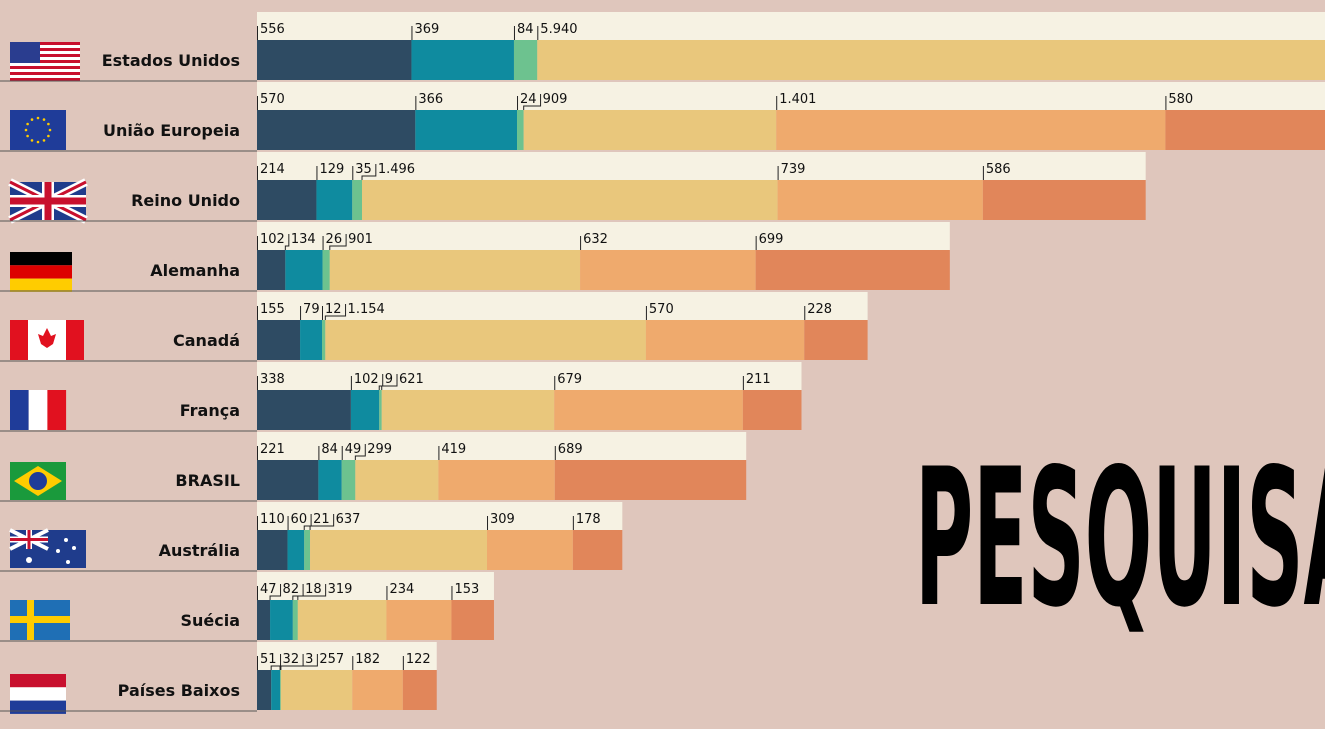 Image resolution: width=1325 pixels, height=729 pixels. I want to click on value-label: 21, so click(321, 519).